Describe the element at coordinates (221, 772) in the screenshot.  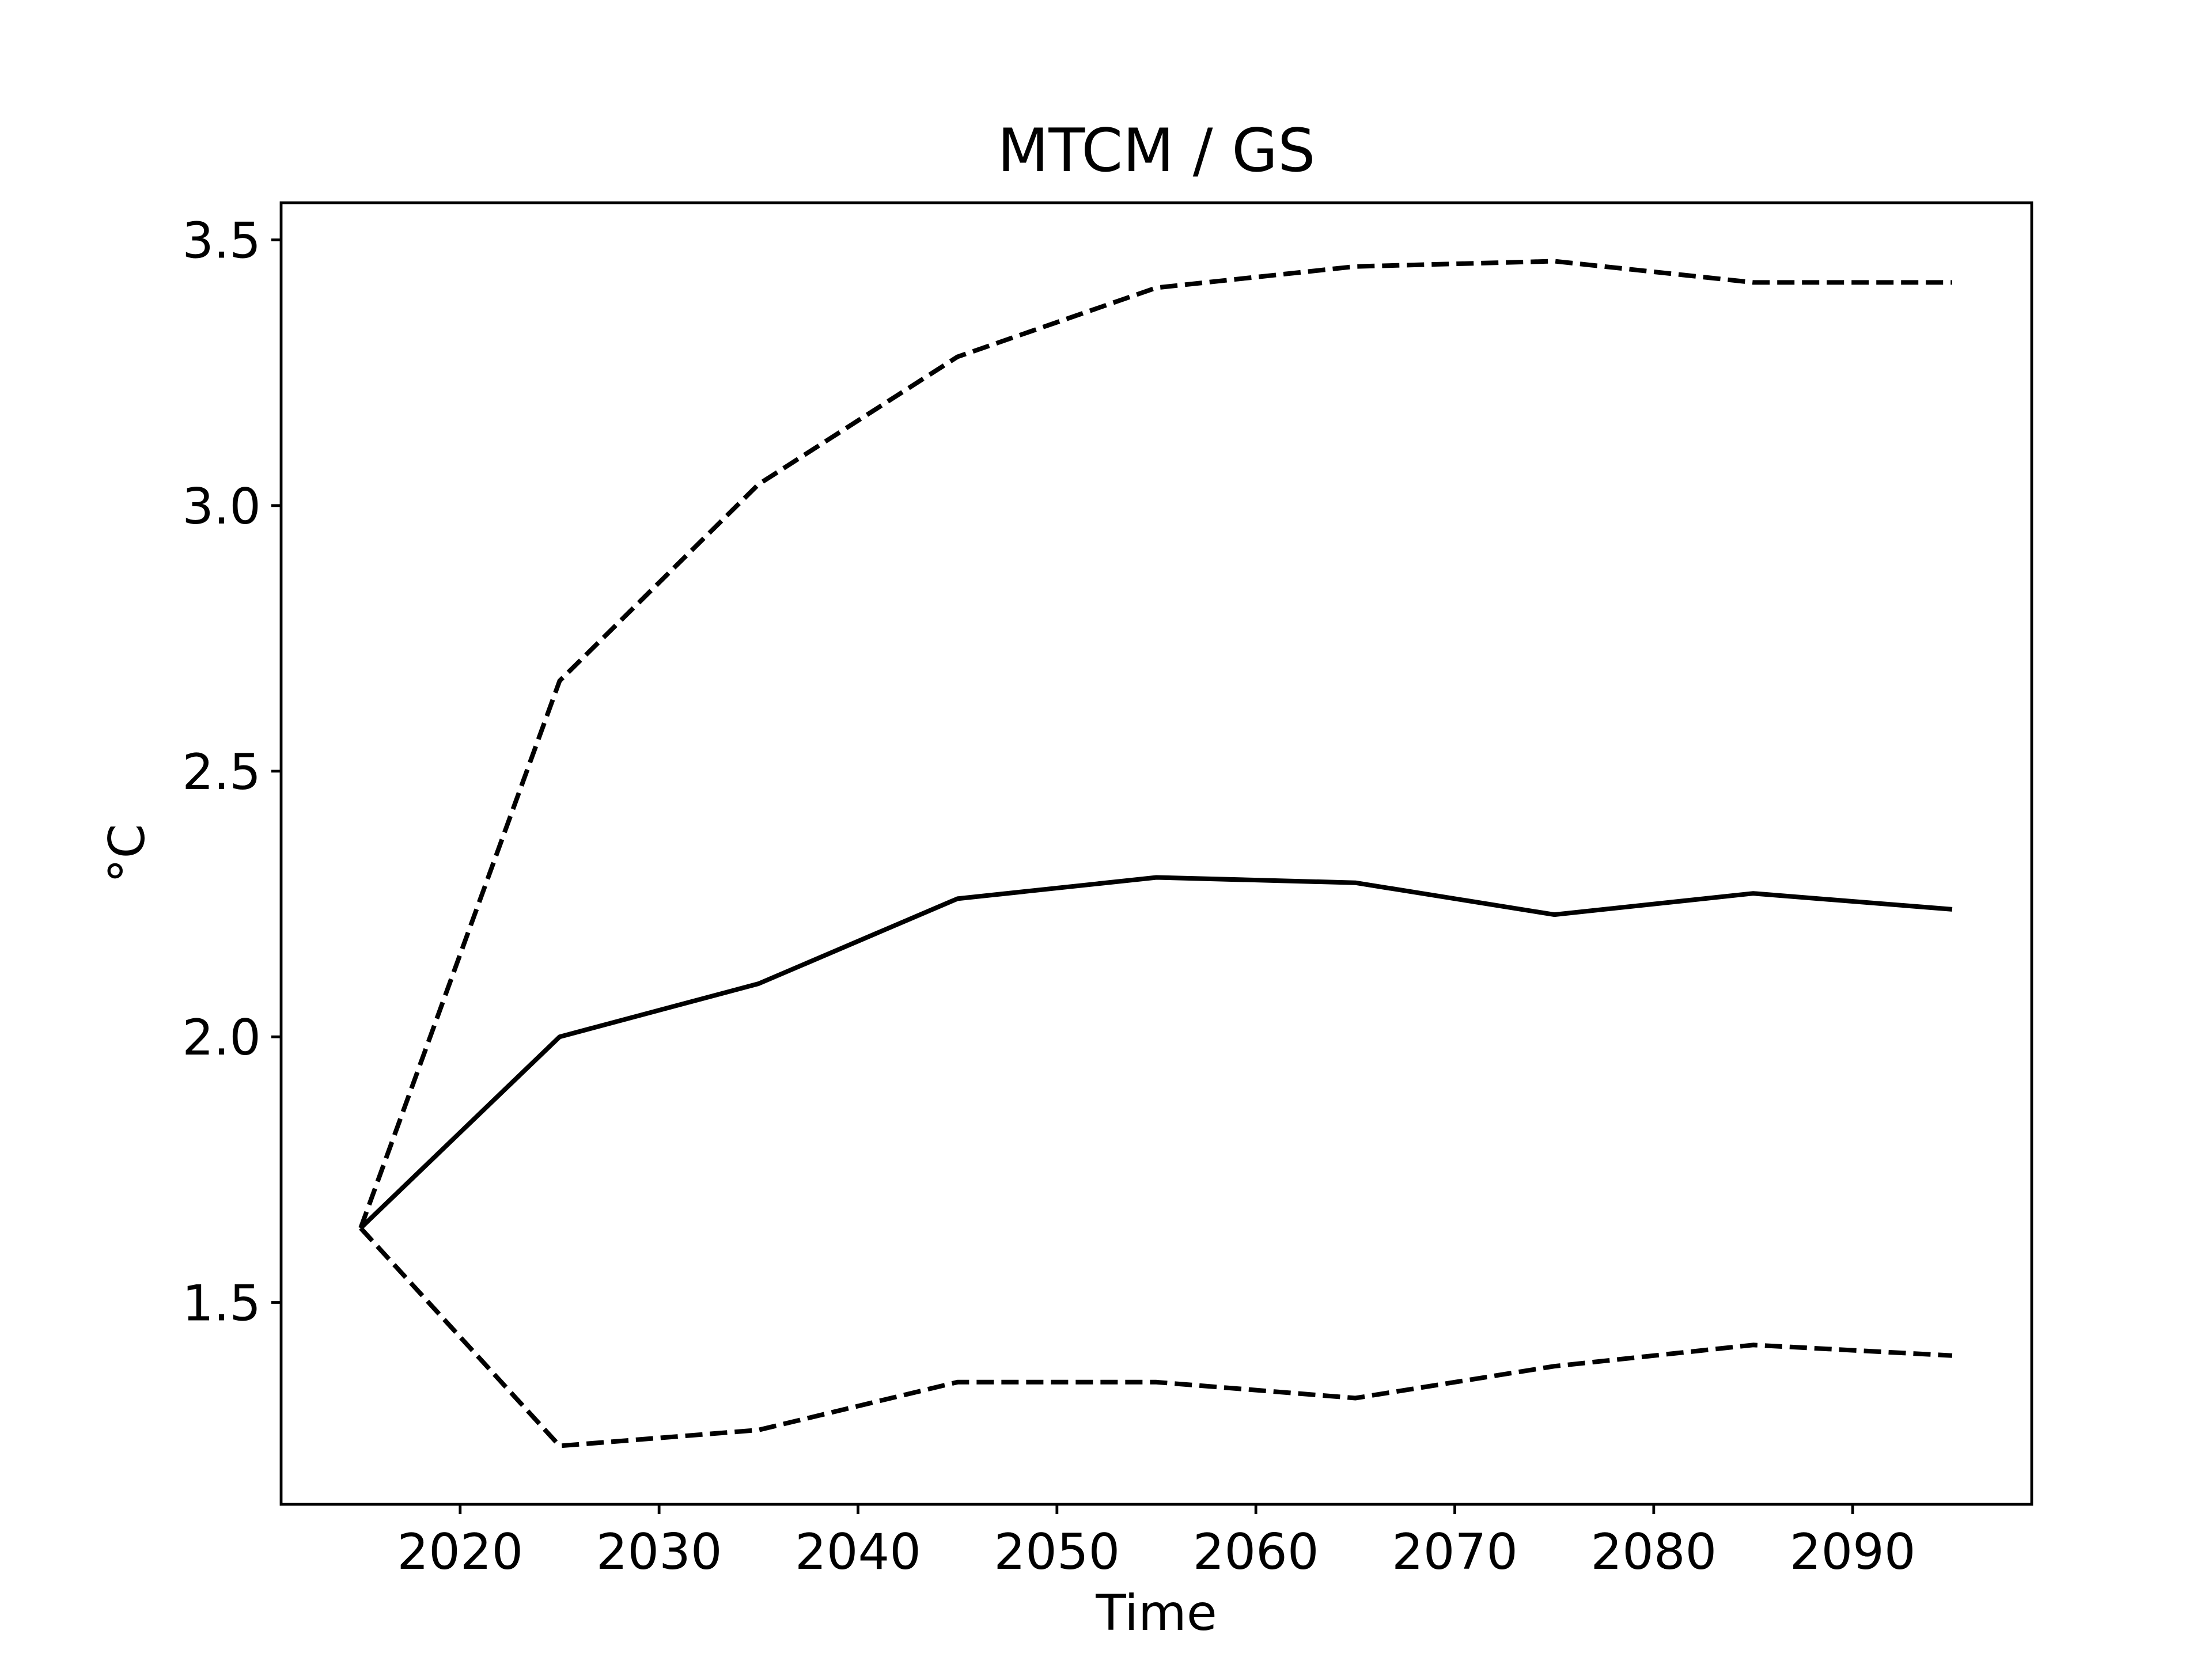
I see `y-tick-label: 2.5` at that location.